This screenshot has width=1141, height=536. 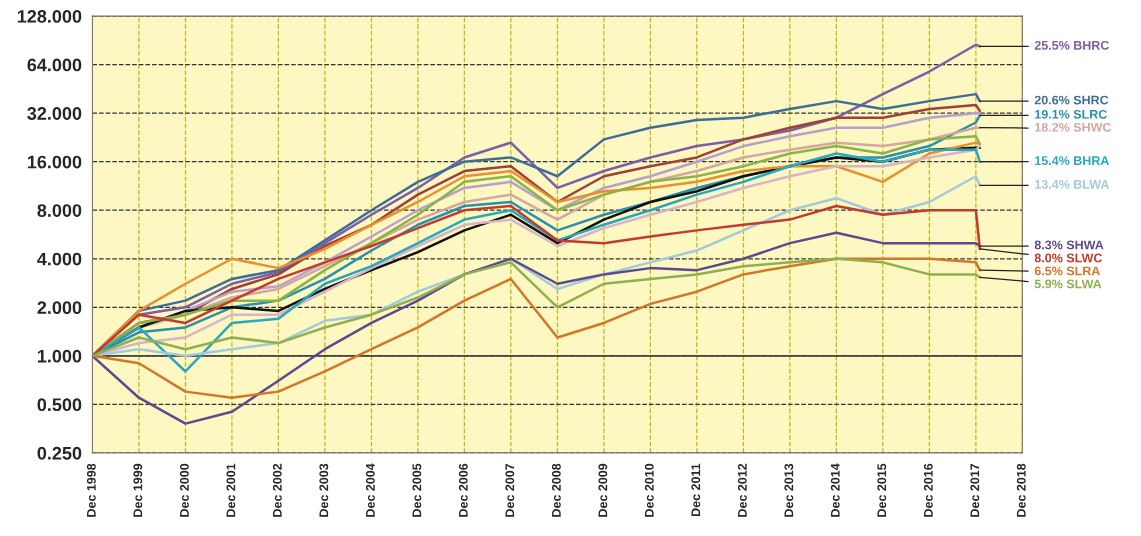 What do you see at coordinates (1021, 490) in the screenshot?
I see `x-tick-label: Dec 2018` at bounding box center [1021, 490].